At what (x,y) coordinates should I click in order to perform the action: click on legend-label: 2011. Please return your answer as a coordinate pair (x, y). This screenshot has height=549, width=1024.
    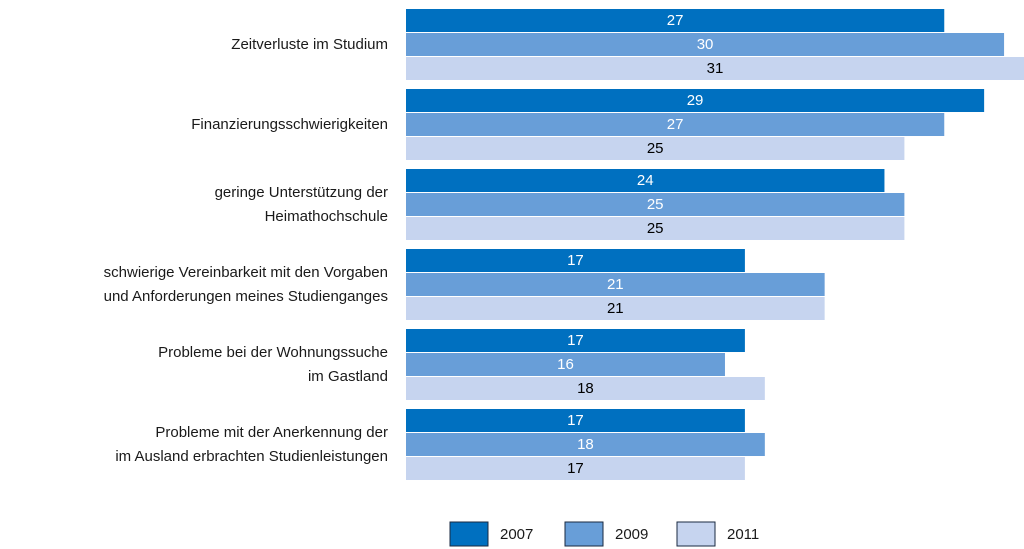
    Looking at the image, I should click on (743, 534).